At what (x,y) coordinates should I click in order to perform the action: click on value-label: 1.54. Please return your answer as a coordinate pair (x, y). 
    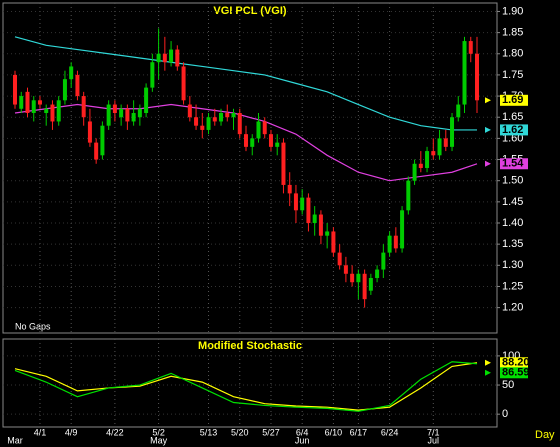
    Looking at the image, I should click on (513, 164).